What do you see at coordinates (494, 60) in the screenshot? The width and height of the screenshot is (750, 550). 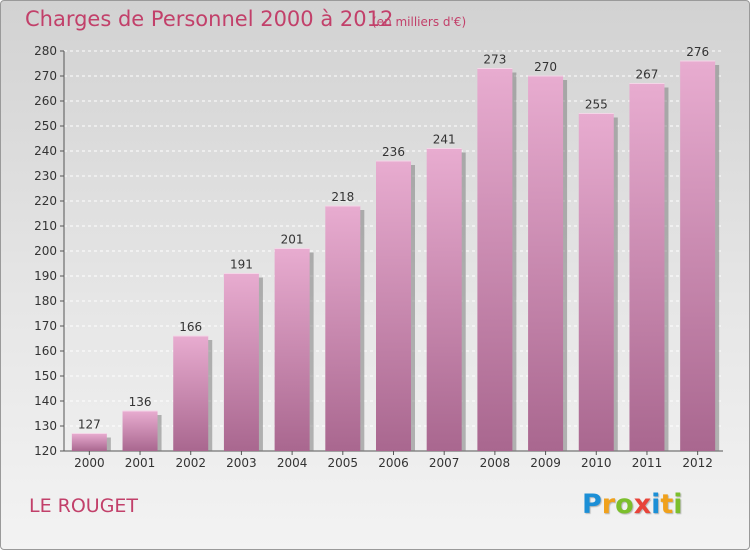 I see `value-label-2008: 273` at bounding box center [494, 60].